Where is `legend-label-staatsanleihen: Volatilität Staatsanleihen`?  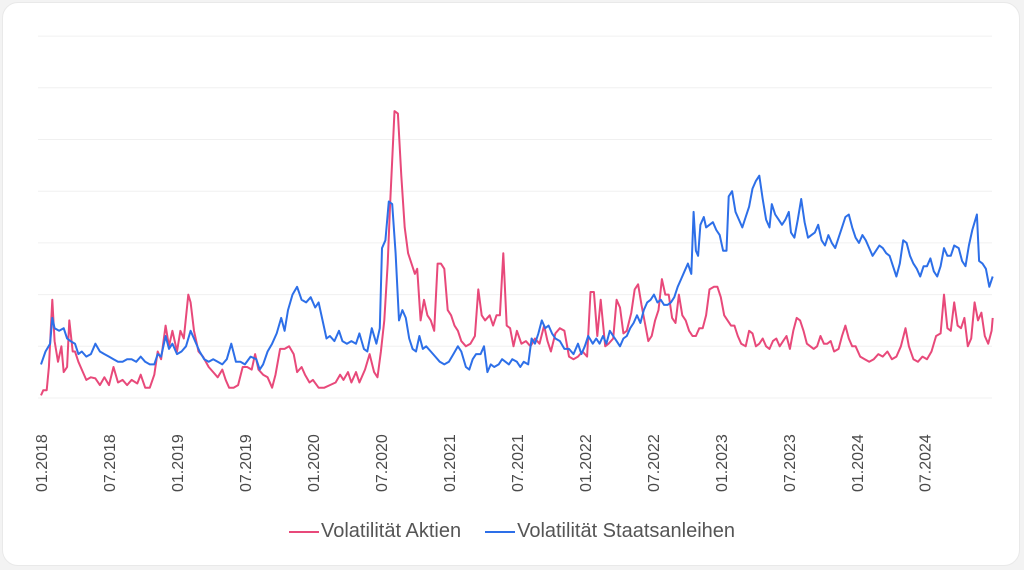 legend-label-staatsanleihen: Volatilität Staatsanleihen is located at coordinates (626, 531).